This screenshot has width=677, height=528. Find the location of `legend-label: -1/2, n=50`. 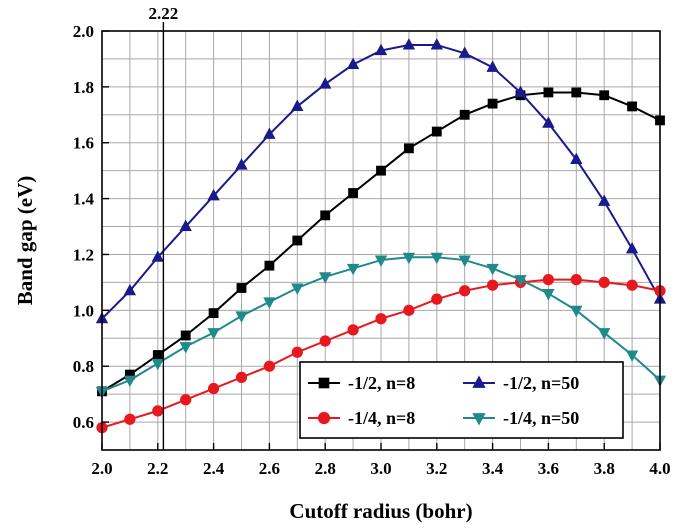

legend-label: -1/2, n=50 is located at coordinates (541, 383).